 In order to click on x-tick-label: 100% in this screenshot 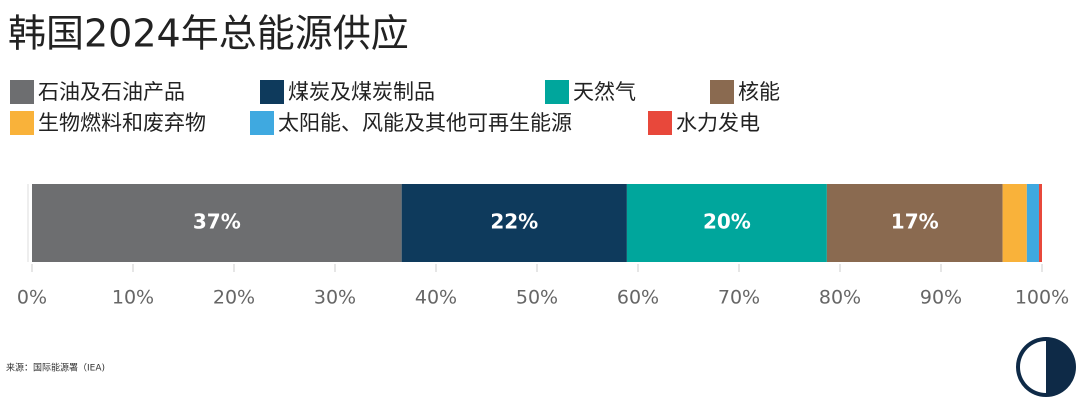, I will do `click(1042, 298)`.